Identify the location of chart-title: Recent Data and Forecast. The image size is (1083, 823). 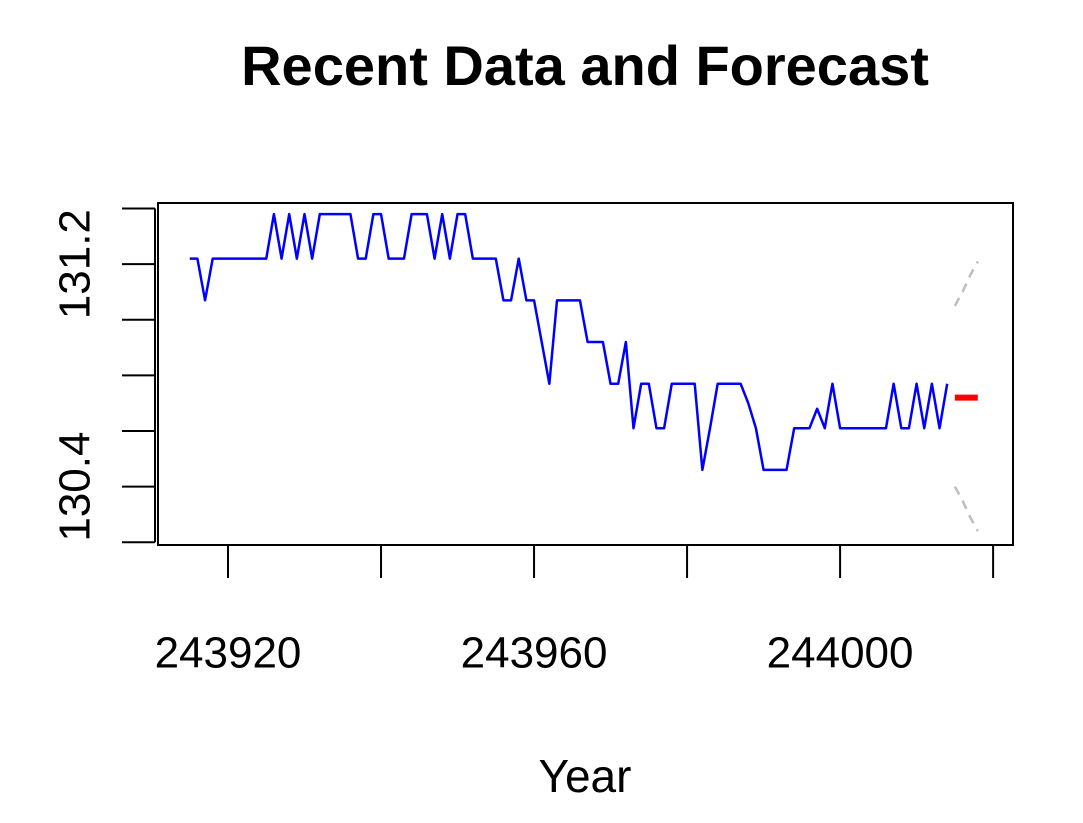
(585, 65).